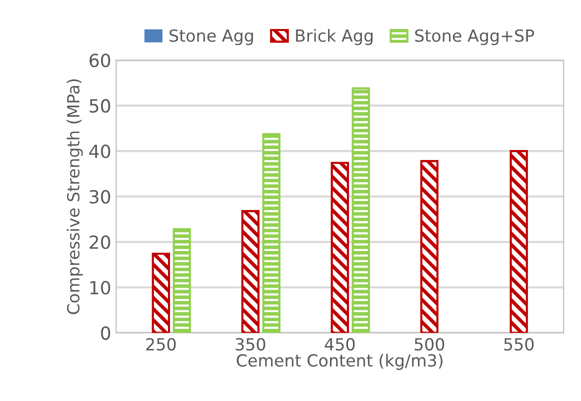 This screenshot has width=581, height=401. Describe the element at coordinates (100, 61) in the screenshot. I see `y-tick-label: 60` at that location.